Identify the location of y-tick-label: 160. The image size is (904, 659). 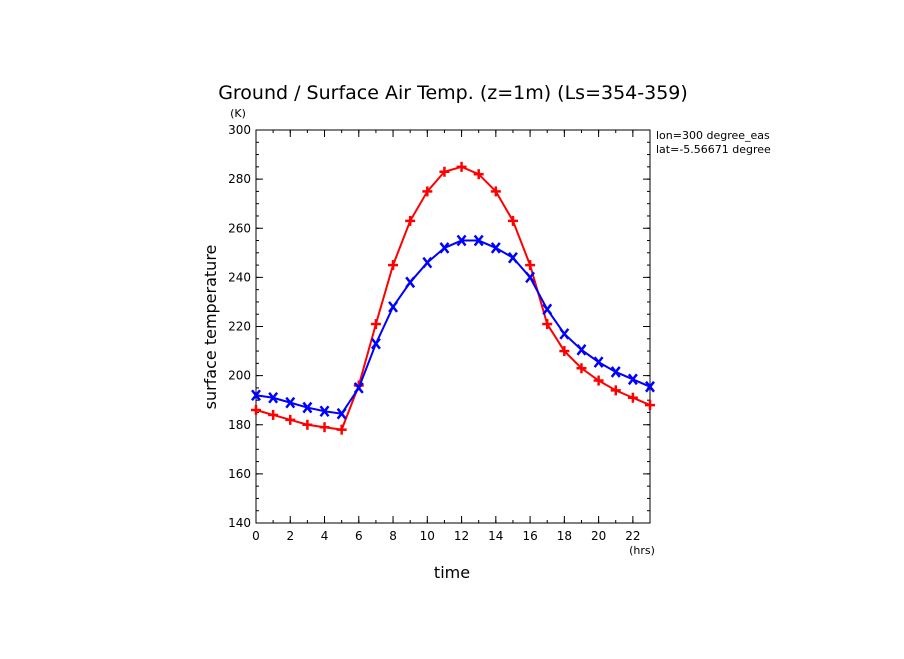
(239, 474).